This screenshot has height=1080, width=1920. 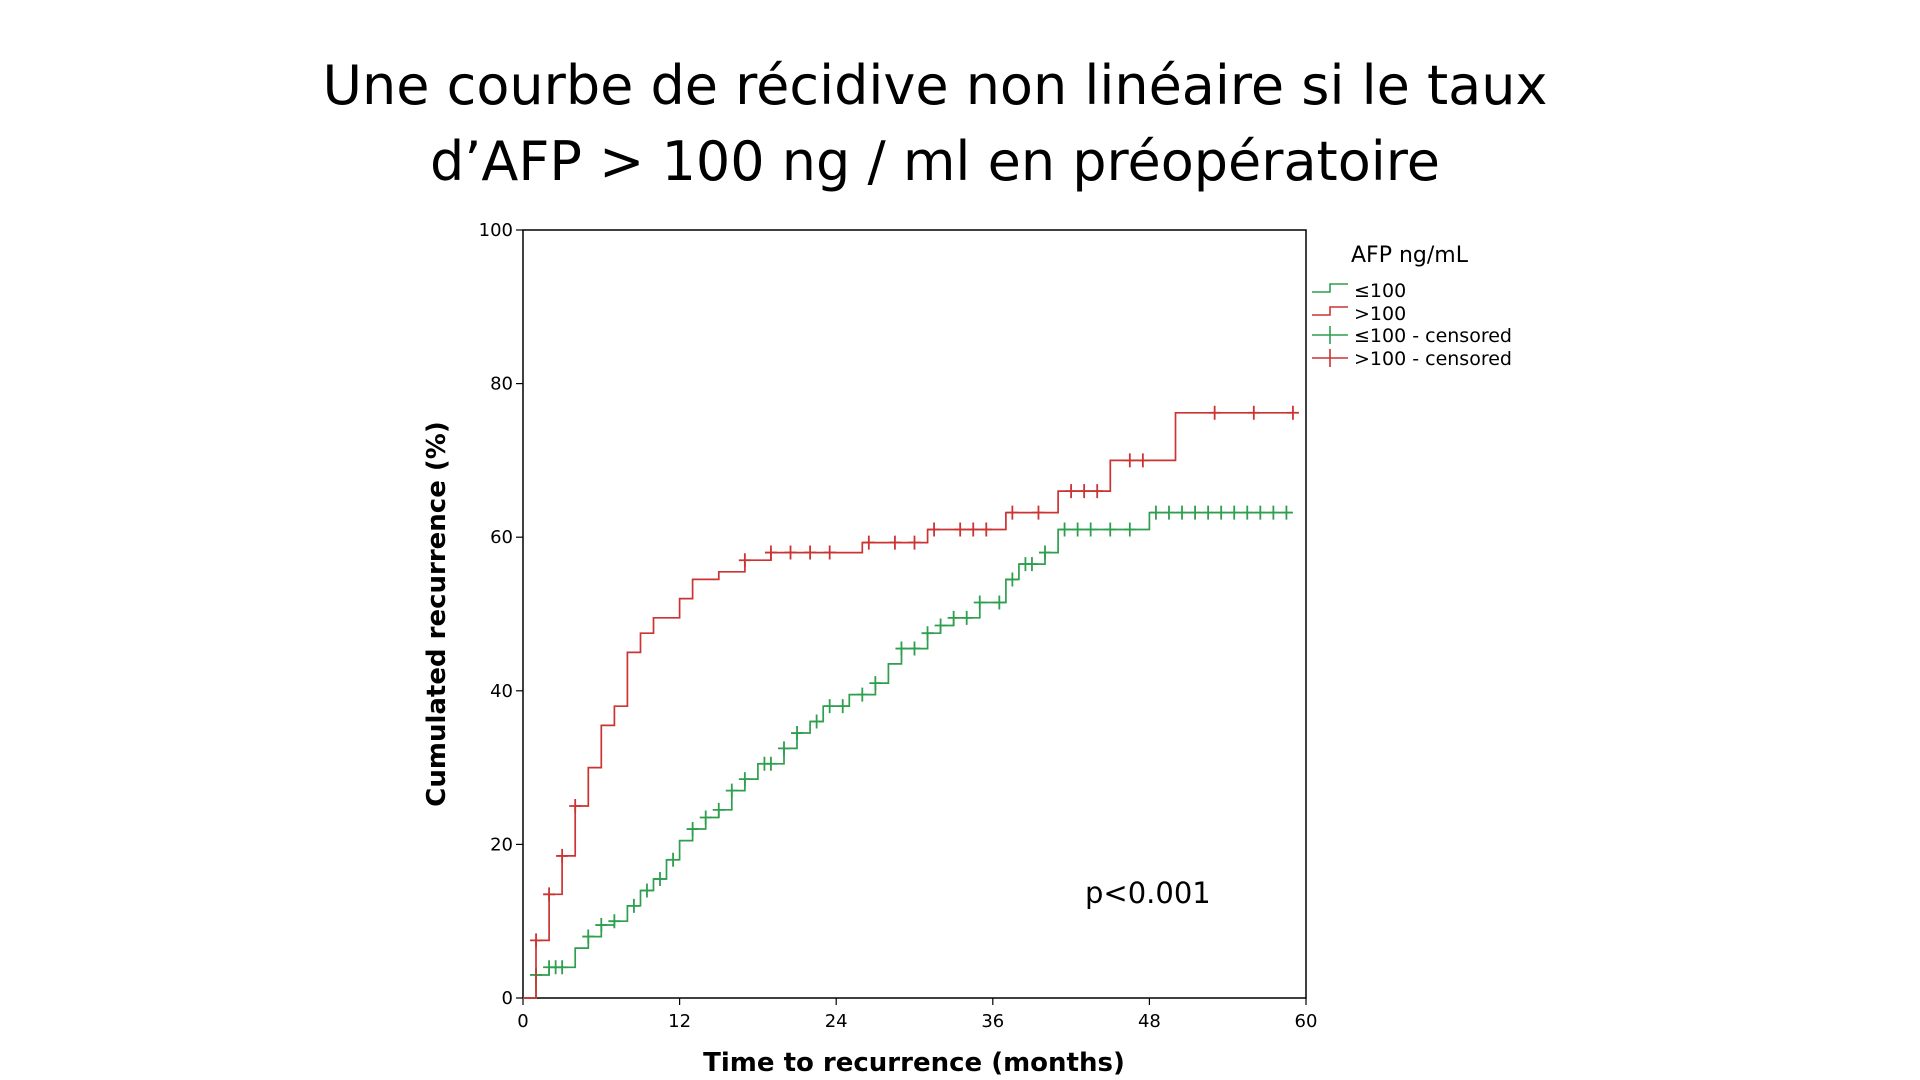 I want to click on slide-title-line-2: d’AFP > 100 ng / ml en préopératoire, so click(x=935, y=161).